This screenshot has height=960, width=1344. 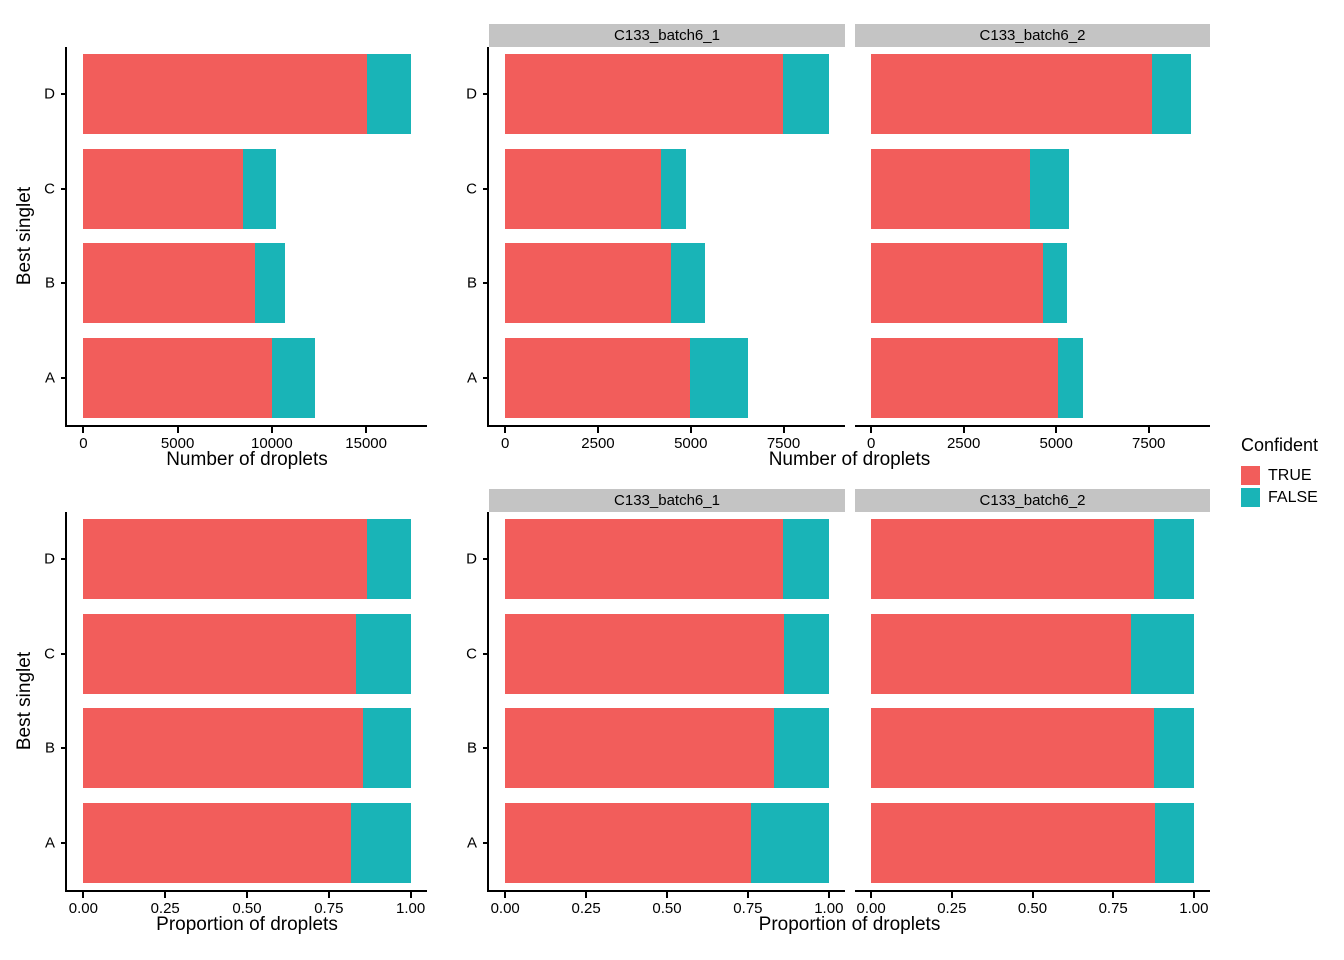 I want to click on x-tick-label: 7500, so click(x=783, y=443).